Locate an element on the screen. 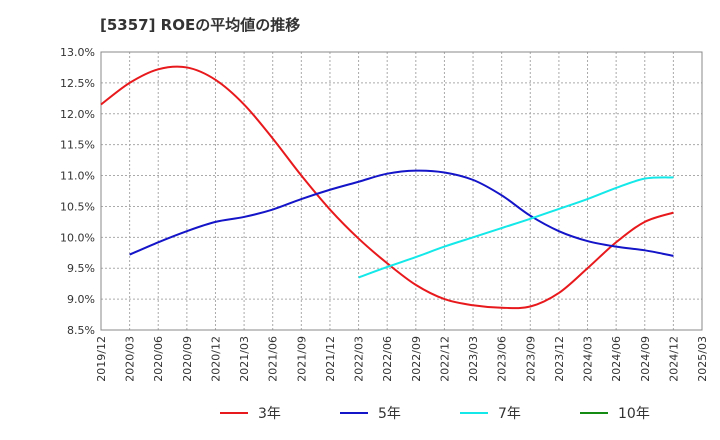 This screenshot has height=440, width=720. x-tick-label: 2022/06 is located at coordinates (387, 359).